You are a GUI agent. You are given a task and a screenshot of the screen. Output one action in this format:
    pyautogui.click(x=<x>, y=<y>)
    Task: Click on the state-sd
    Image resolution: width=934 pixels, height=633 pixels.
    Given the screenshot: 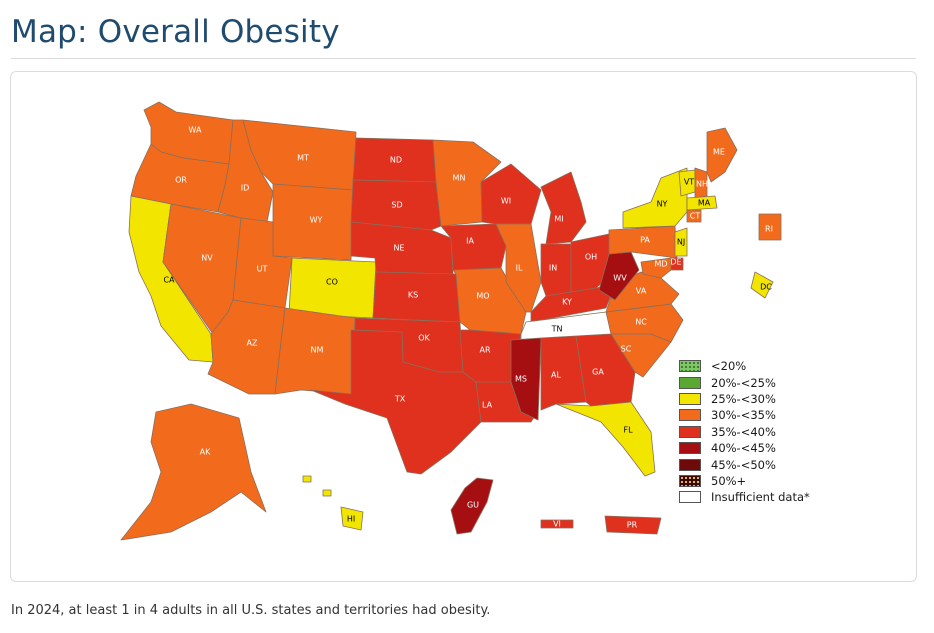 What is the action you would take?
    pyautogui.click(x=396, y=205)
    